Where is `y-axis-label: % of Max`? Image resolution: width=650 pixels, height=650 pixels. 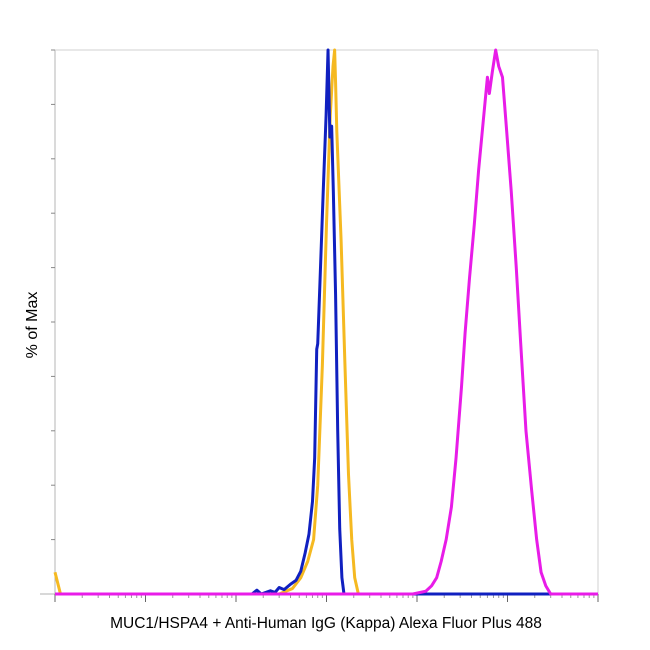 y-axis-label: % of Max is located at coordinates (32, 325).